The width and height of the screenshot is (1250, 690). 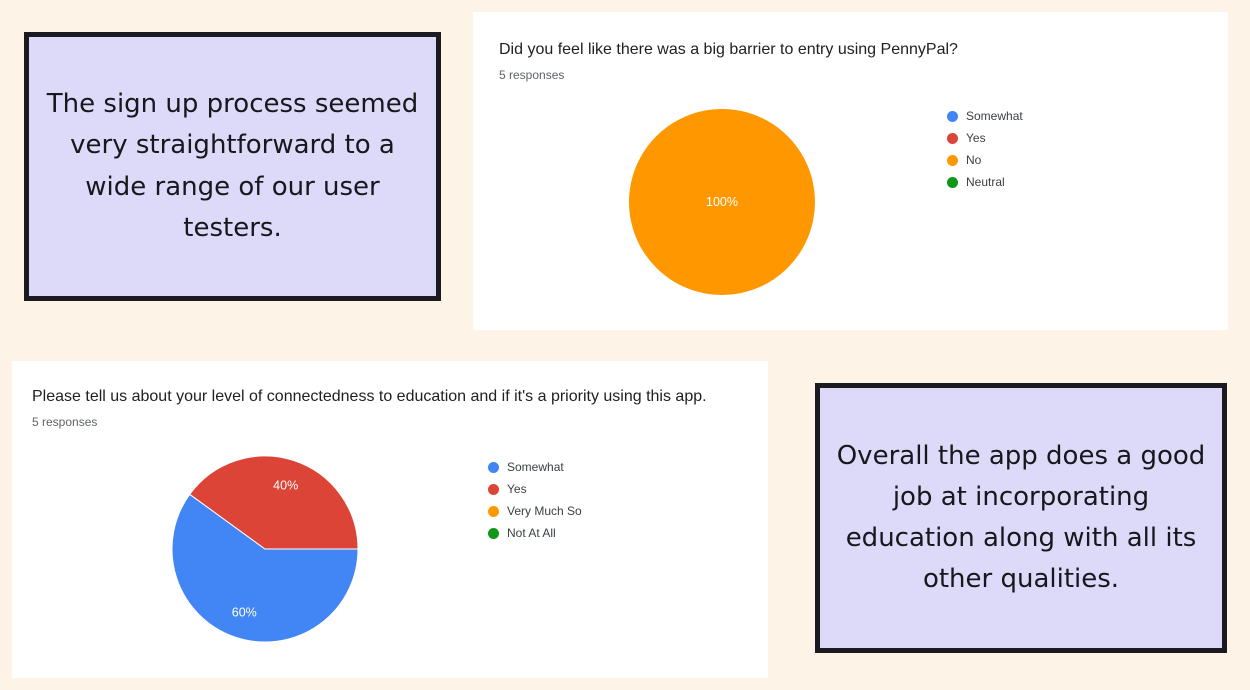 What do you see at coordinates (974, 160) in the screenshot?
I see `legend-label: No` at bounding box center [974, 160].